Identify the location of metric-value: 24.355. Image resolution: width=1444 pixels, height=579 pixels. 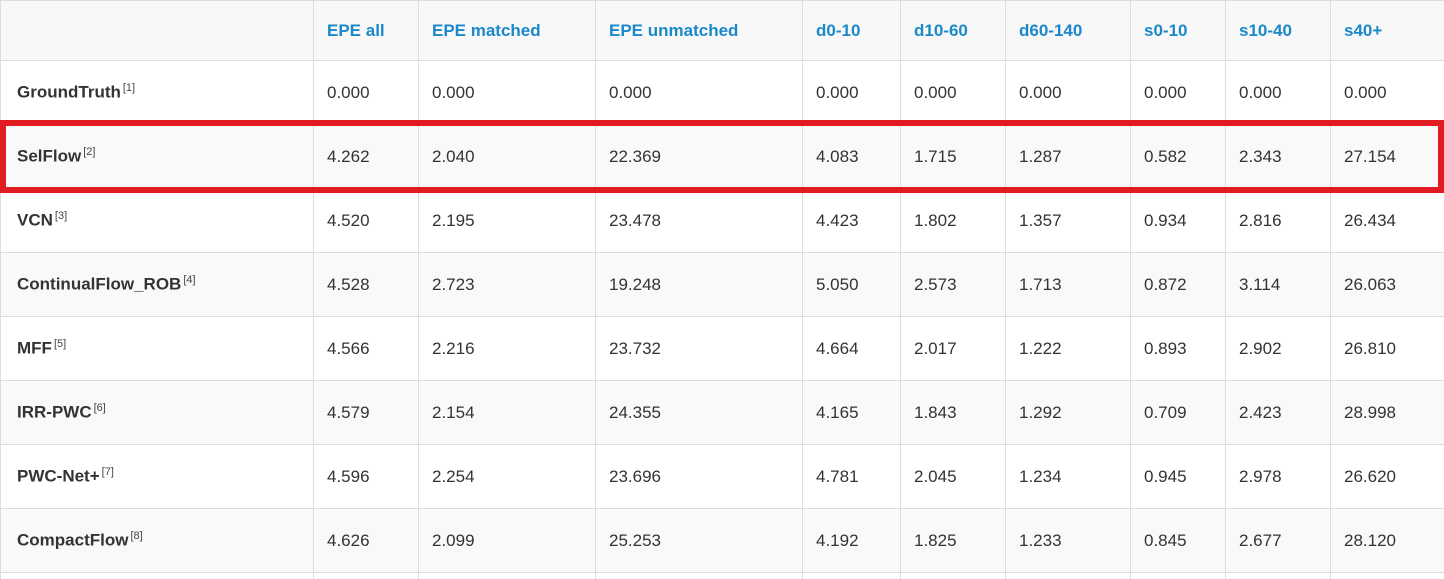
(699, 412).